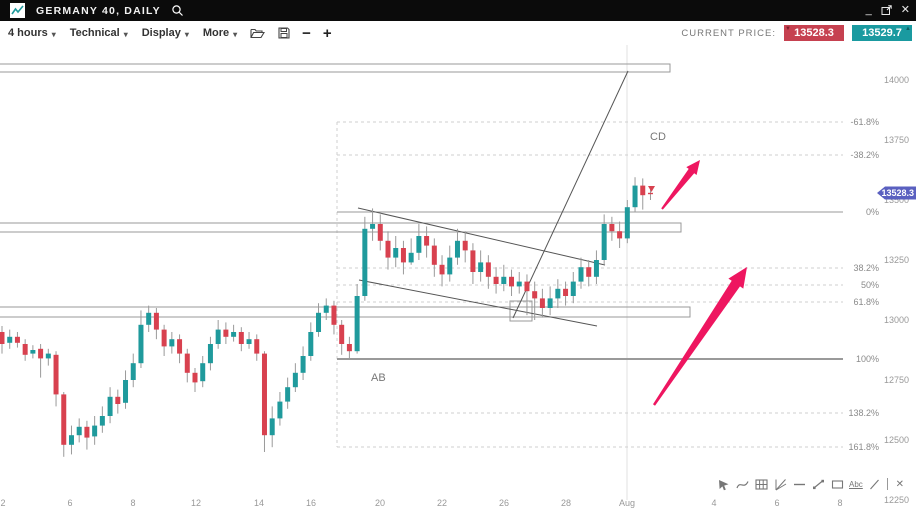  I want to click on open-folder-icon, so click(258, 33).